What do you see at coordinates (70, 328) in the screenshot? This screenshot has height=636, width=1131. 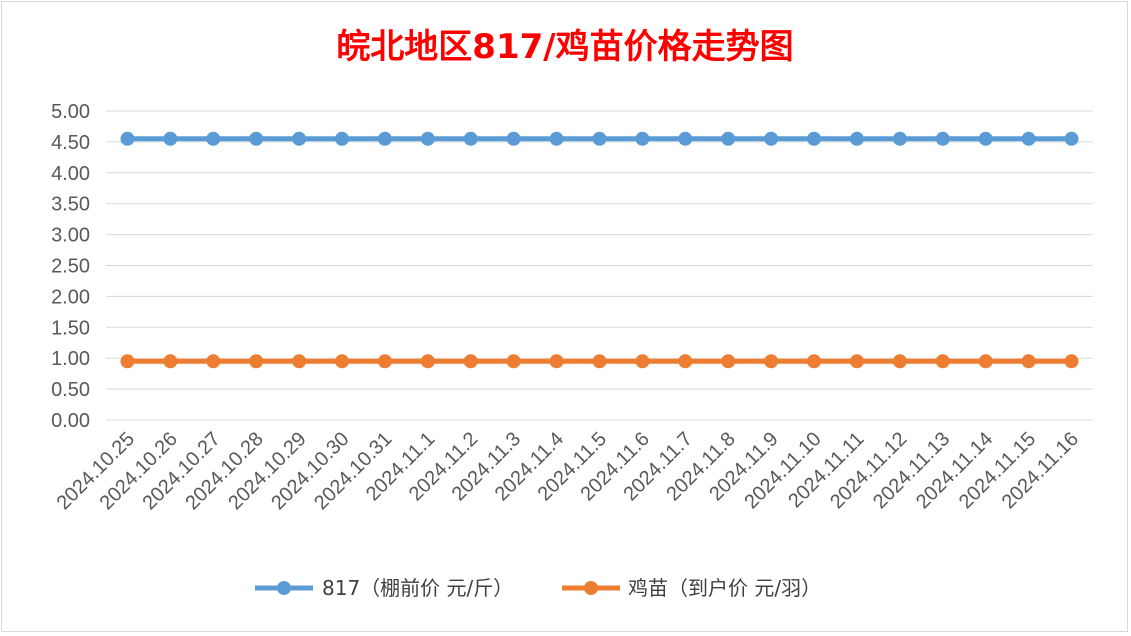 I see `y-tick-label: 1.50` at bounding box center [70, 328].